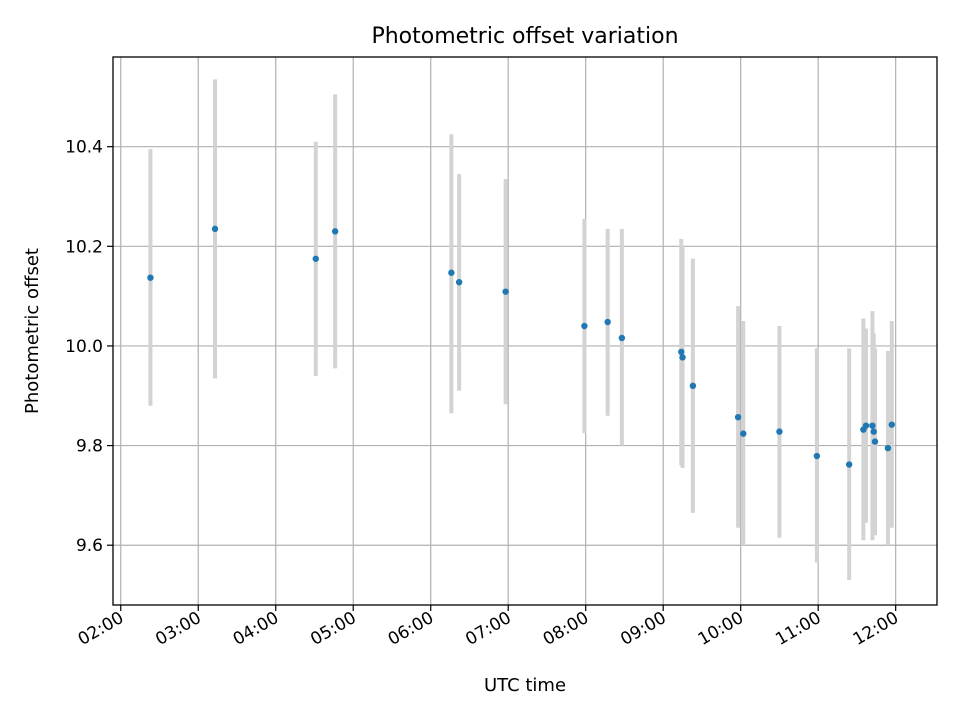 This screenshot has height=720, width=960. What do you see at coordinates (89, 546) in the screenshot?
I see `y-tick-label: 9.6` at bounding box center [89, 546].